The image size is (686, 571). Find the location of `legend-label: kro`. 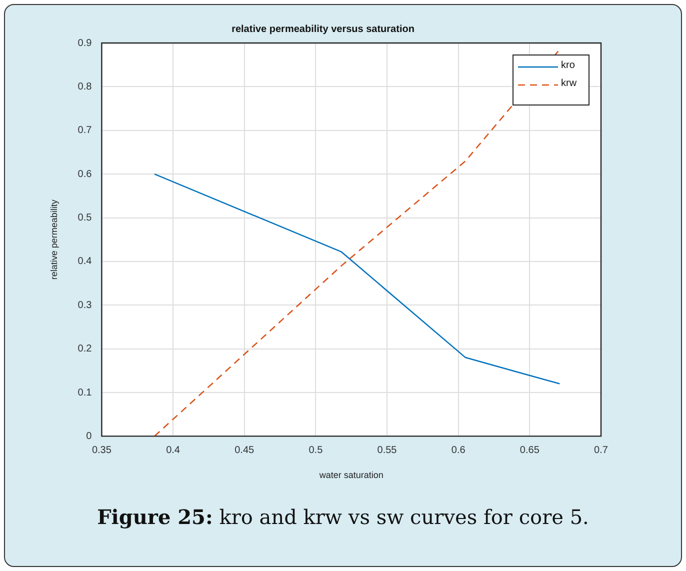

legend-label: kro is located at coordinates (568, 65).